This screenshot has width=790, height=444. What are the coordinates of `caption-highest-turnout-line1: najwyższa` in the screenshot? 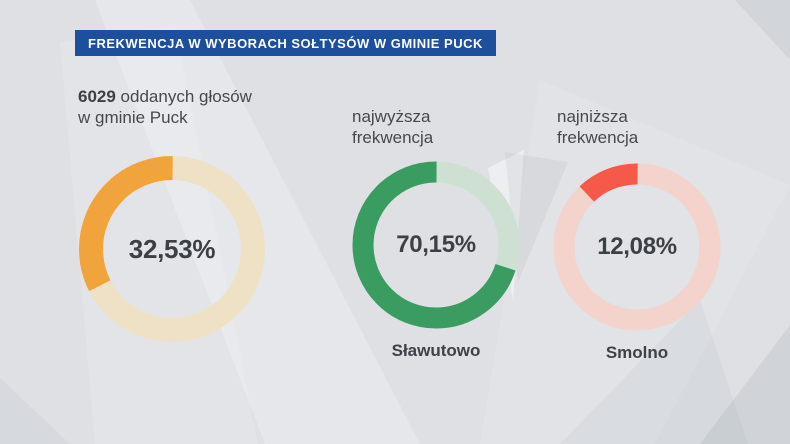 It's located at (391, 116).